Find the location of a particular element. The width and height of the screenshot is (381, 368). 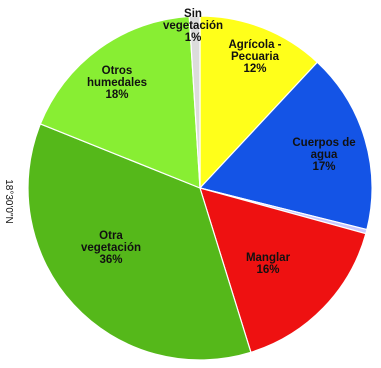

pie-label-5: Otros humedales 18% is located at coordinates (117, 83).